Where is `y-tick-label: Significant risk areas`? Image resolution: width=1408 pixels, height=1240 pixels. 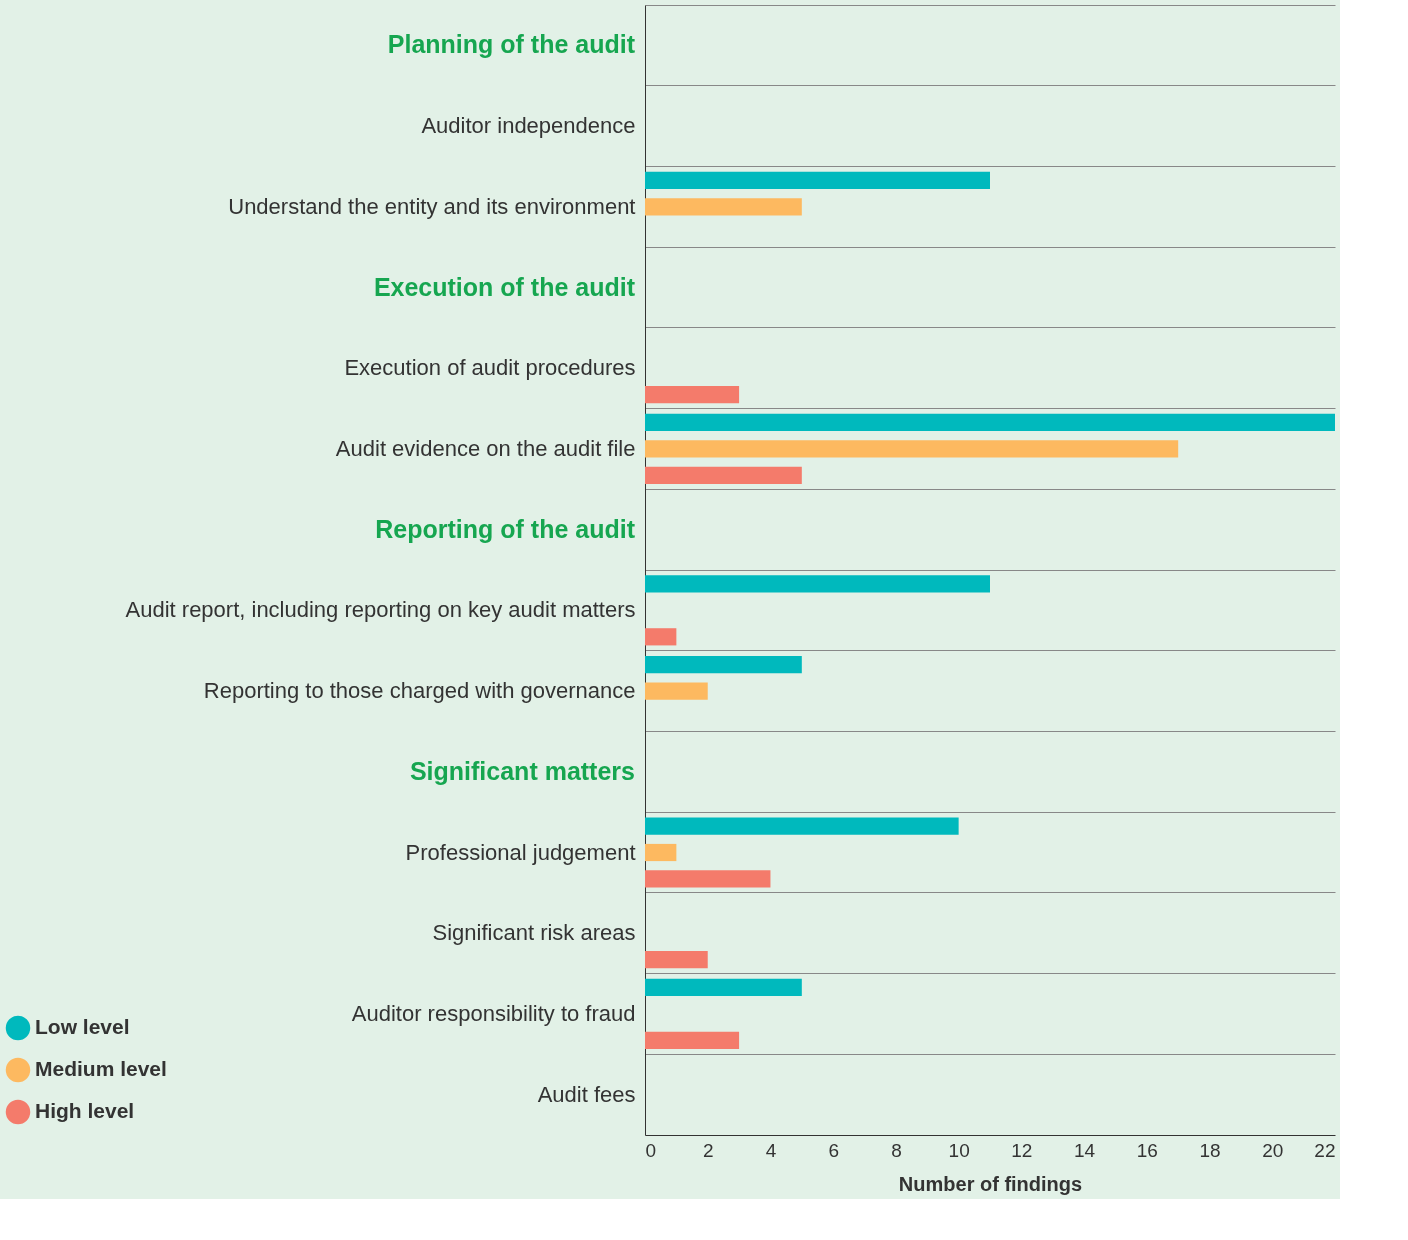 y-tick-label: Significant risk areas is located at coordinates (534, 933).